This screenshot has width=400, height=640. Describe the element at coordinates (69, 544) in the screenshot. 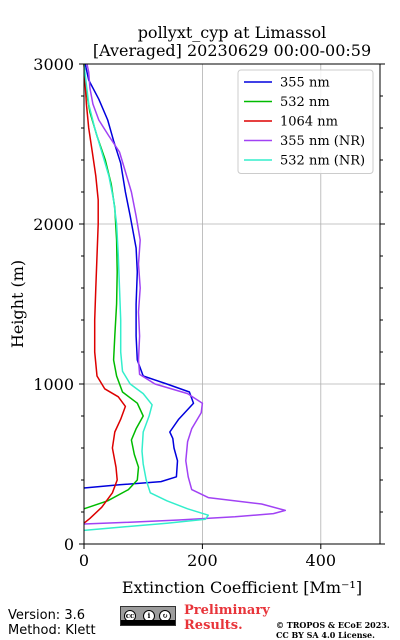

I see `y-tick-label: 0` at that location.